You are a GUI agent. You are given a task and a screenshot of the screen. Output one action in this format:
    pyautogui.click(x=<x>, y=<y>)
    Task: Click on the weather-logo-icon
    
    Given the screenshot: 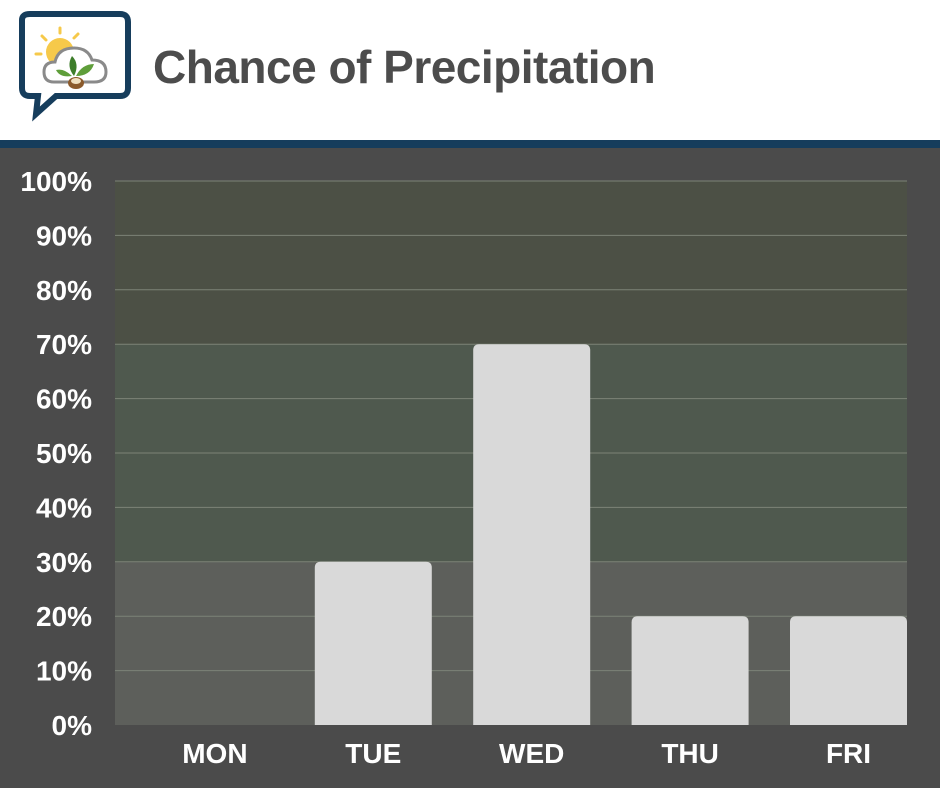 What is the action you would take?
    pyautogui.click(x=75, y=66)
    